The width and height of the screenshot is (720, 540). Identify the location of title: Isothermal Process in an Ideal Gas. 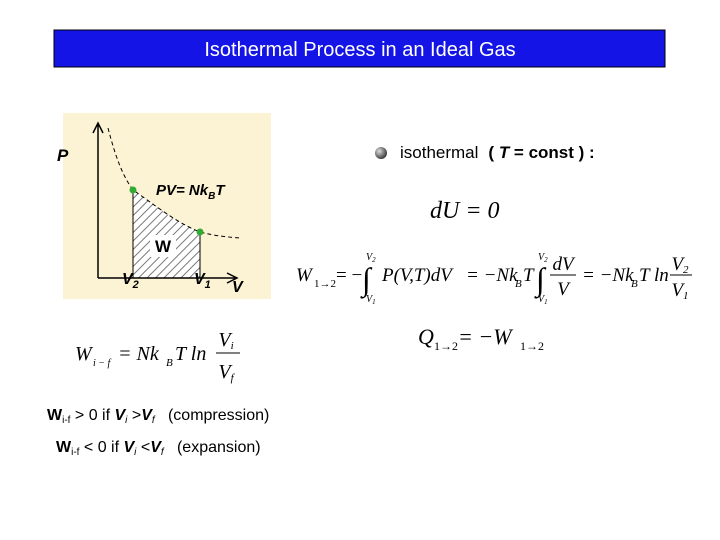
(359, 50).